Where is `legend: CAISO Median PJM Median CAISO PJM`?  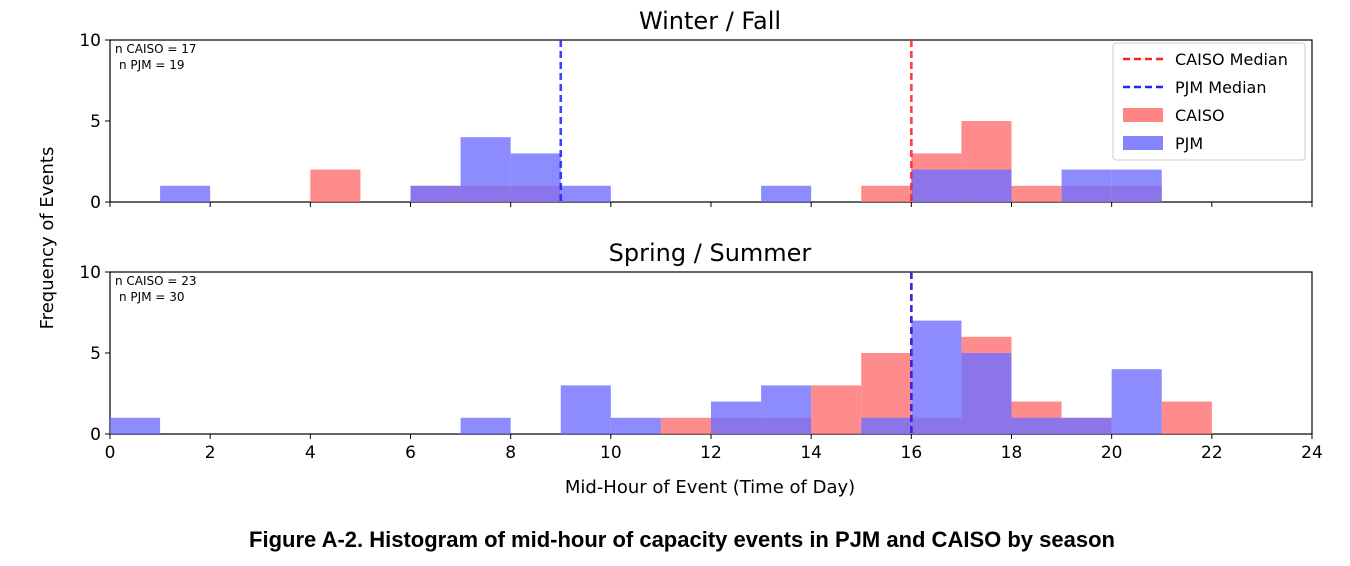
legend: CAISO Median PJM Median CAISO PJM is located at coordinates (1209, 101).